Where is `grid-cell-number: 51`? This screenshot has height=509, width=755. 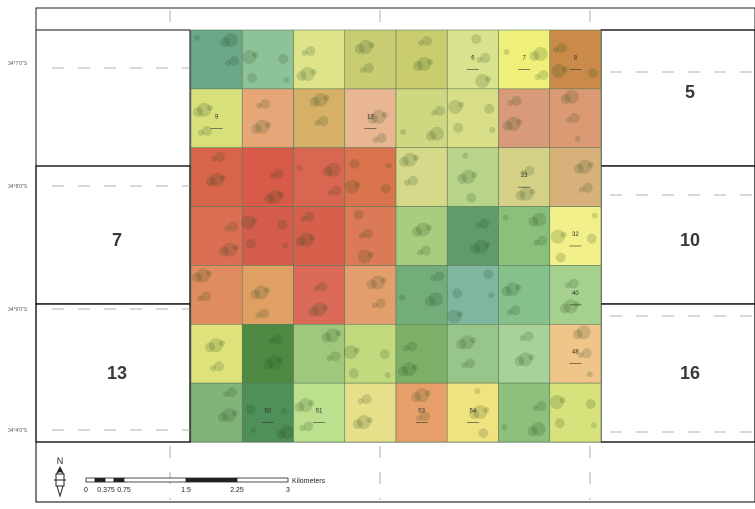
grid-cell-number: 51 is located at coordinates (319, 412).